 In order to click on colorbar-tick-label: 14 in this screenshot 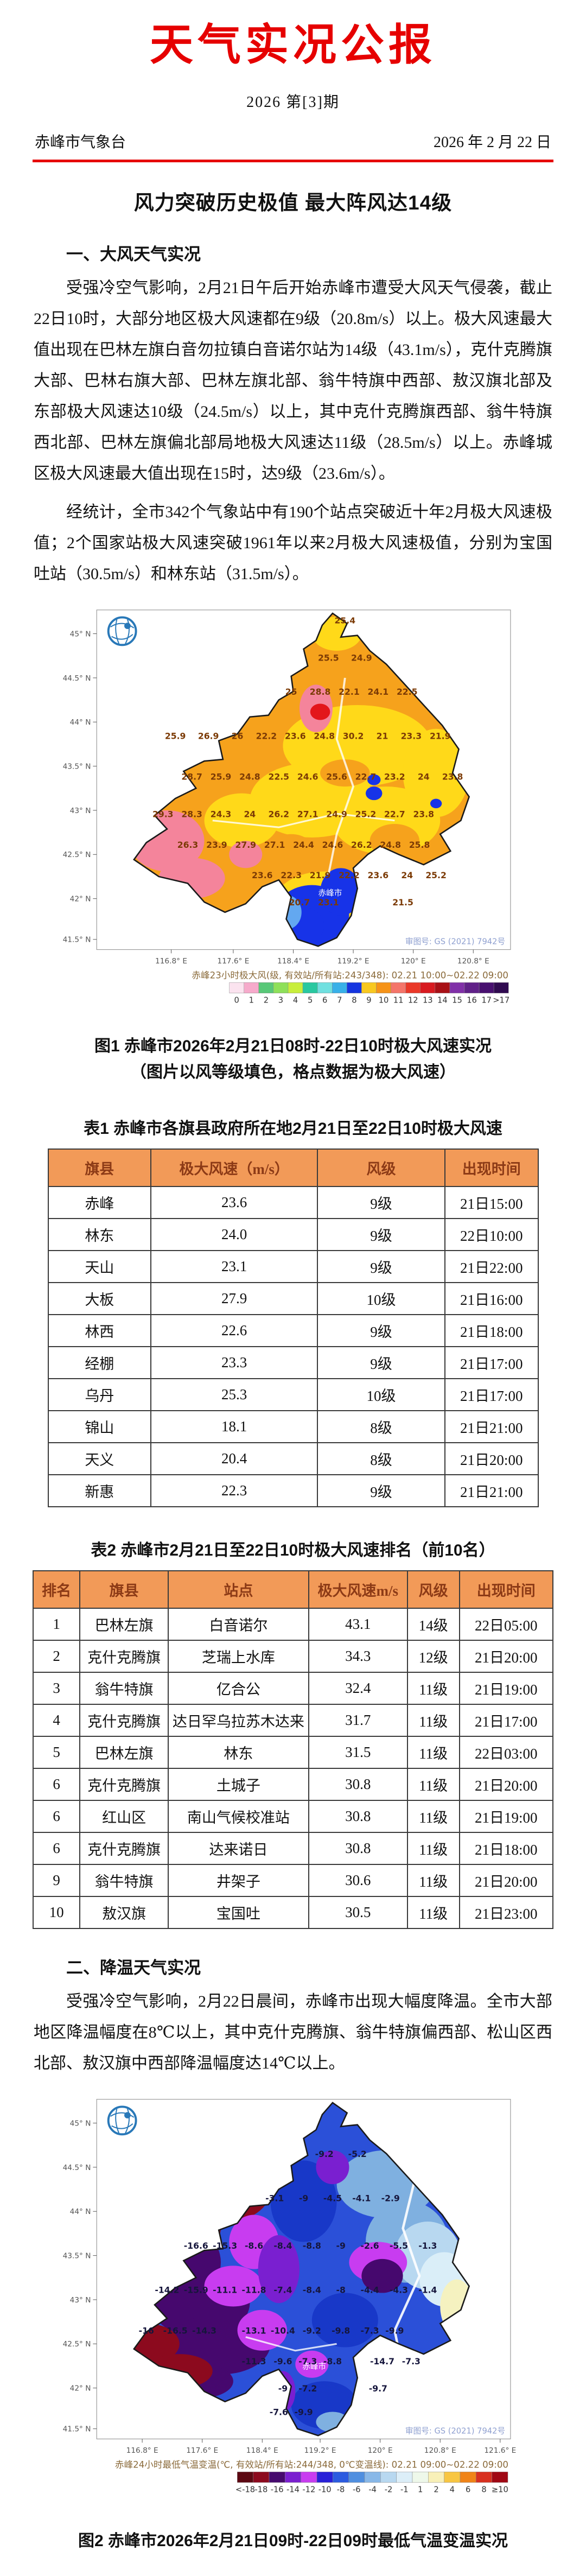, I will do `click(443, 1000)`.